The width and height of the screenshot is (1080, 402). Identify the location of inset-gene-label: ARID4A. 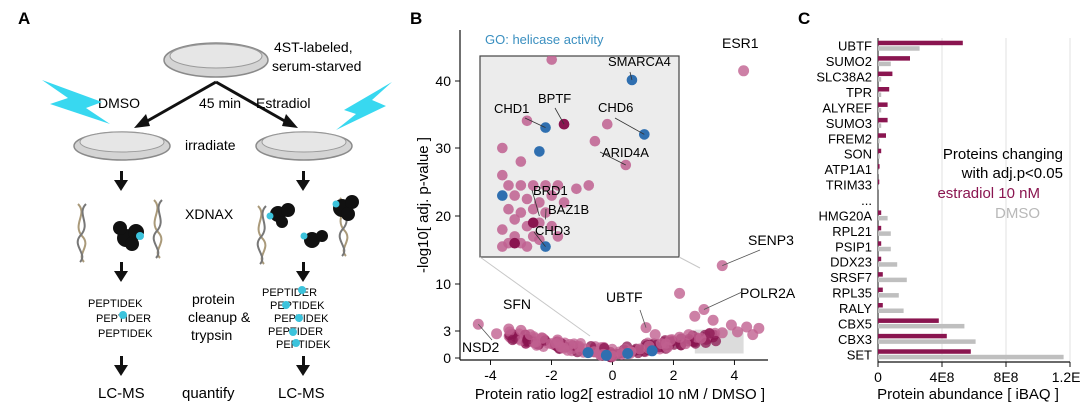
(625, 152).